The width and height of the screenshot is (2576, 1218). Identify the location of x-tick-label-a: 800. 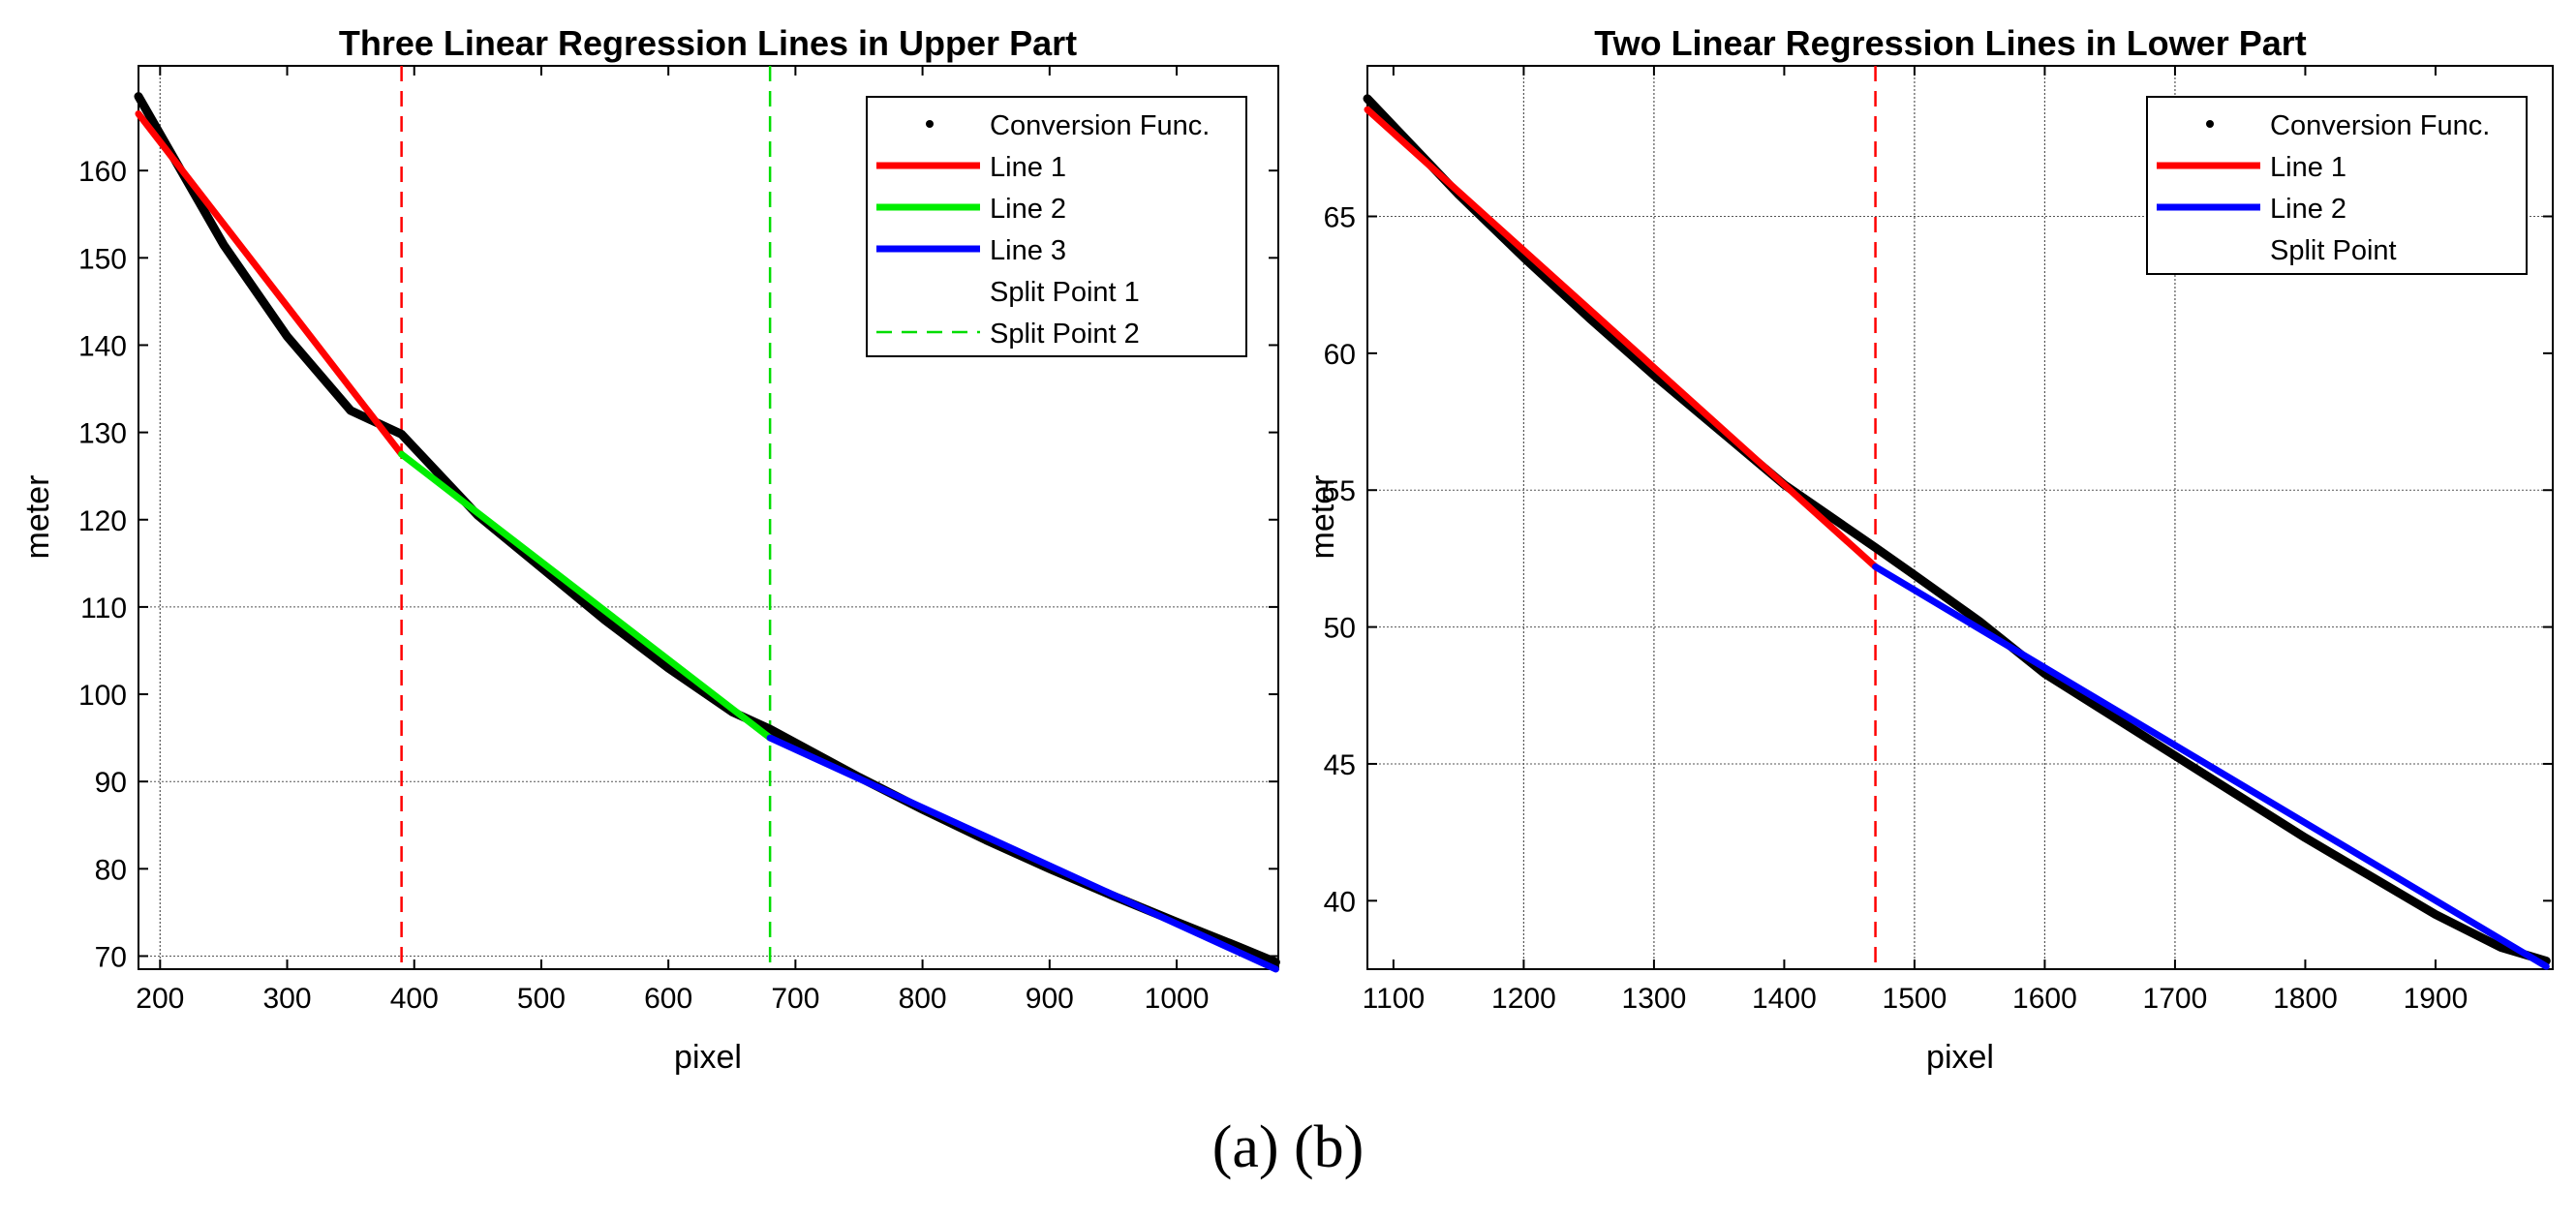
(923, 999).